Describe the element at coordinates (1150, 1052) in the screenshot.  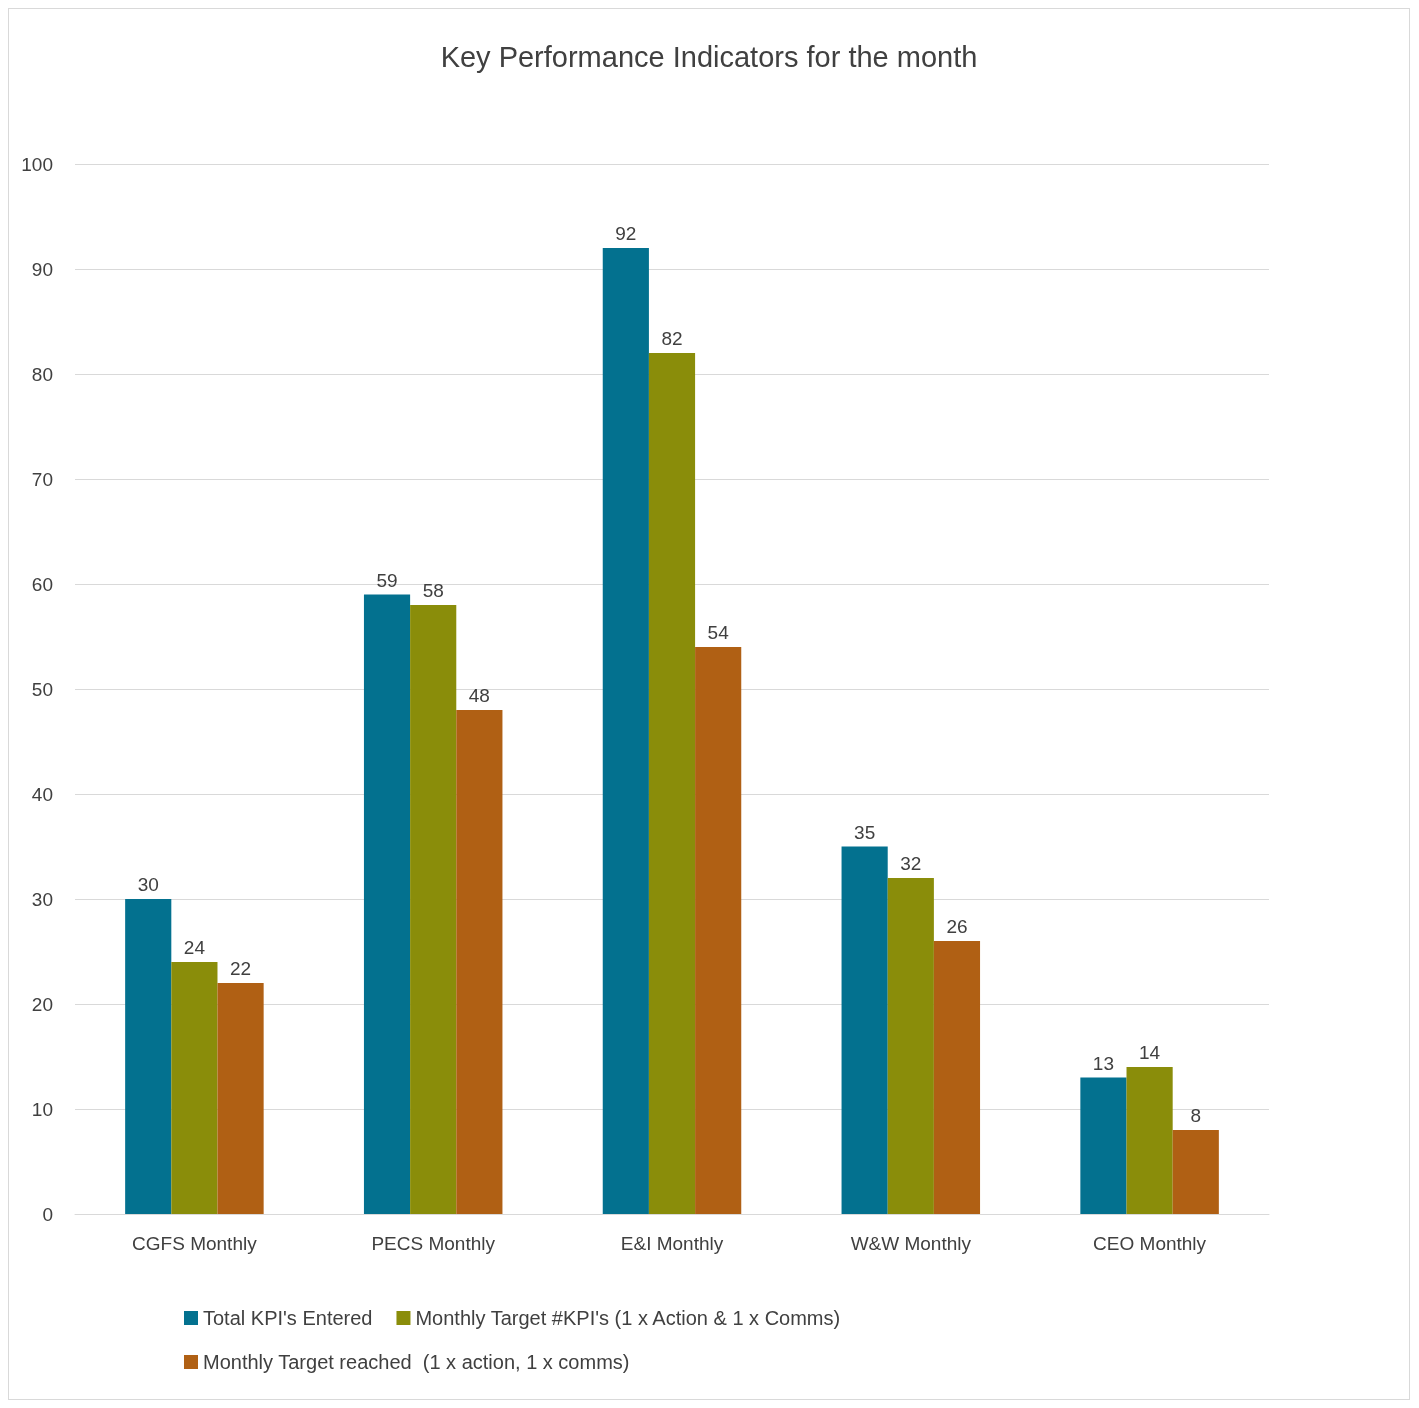
I see `data-label: 14` at that location.